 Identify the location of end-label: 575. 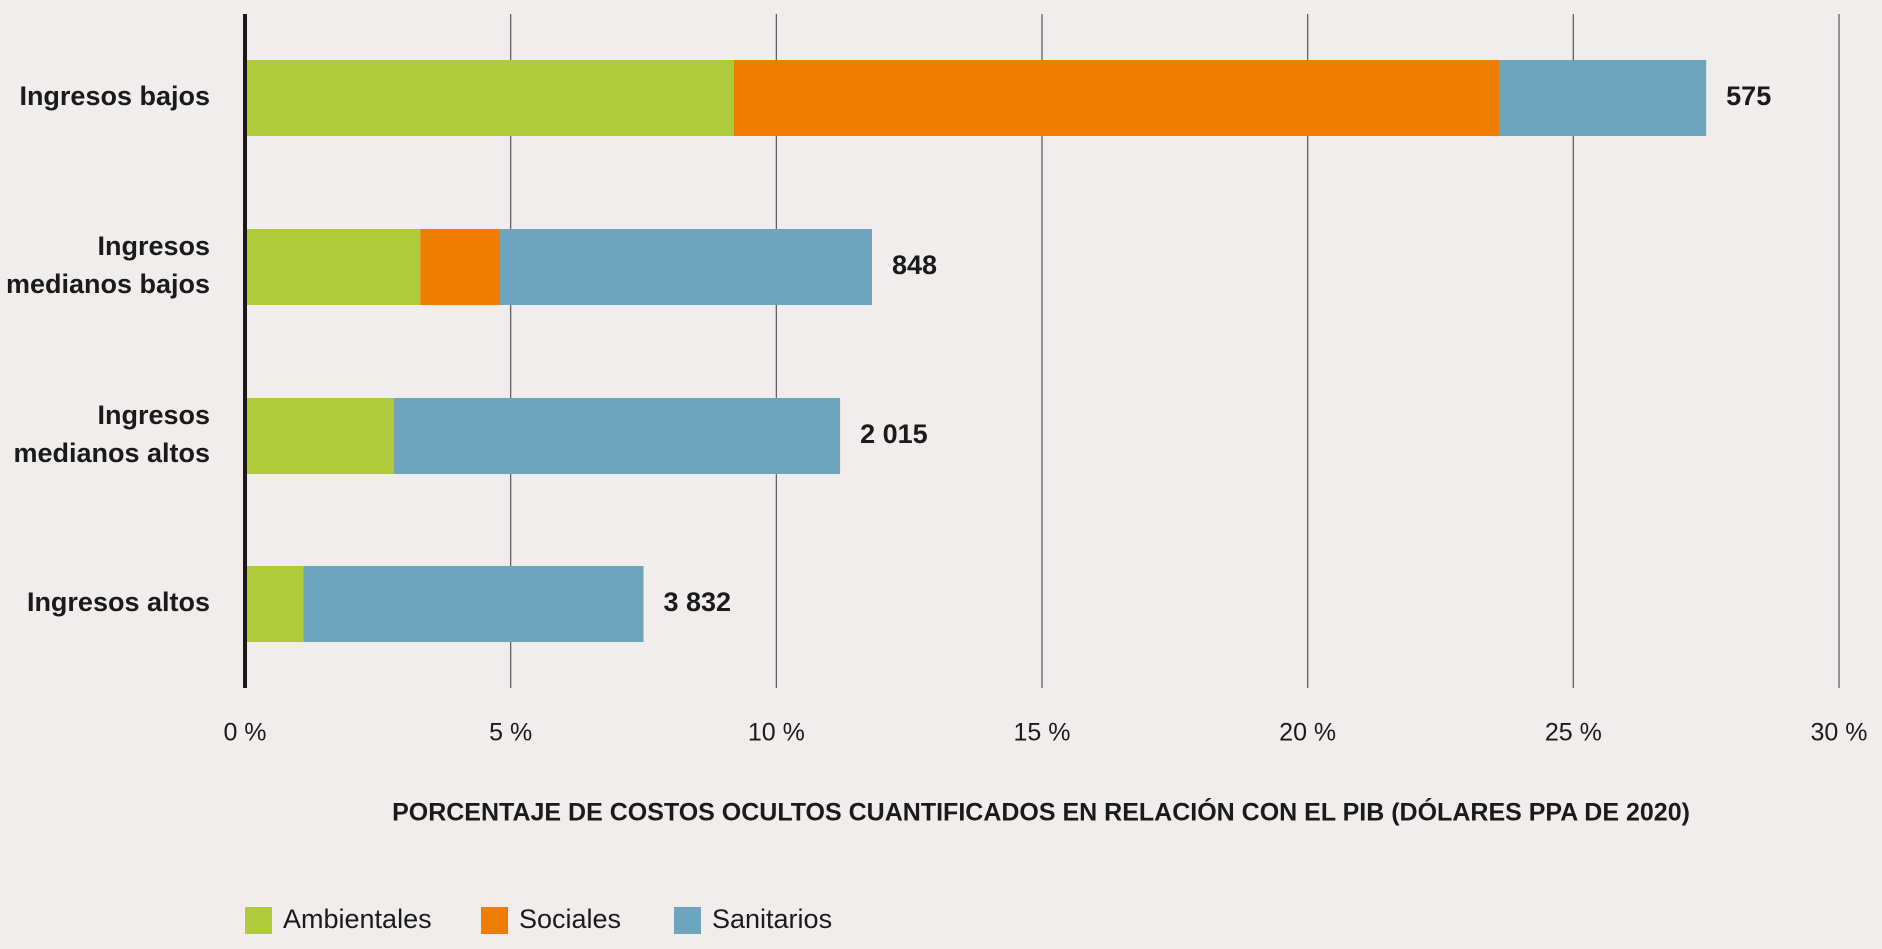
(1748, 96).